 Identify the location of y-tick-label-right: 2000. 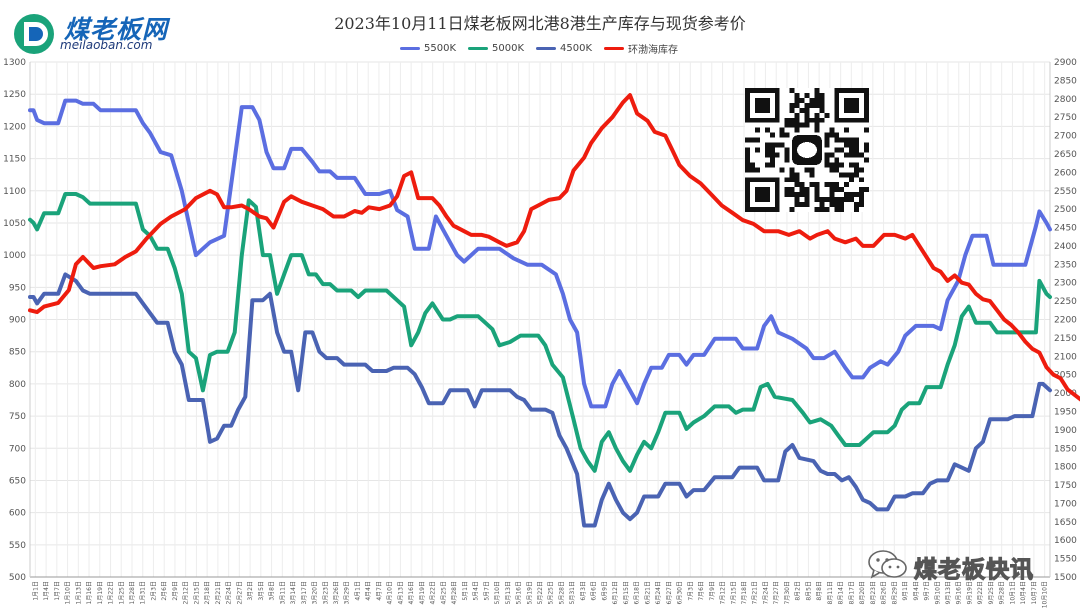
(1065, 394).